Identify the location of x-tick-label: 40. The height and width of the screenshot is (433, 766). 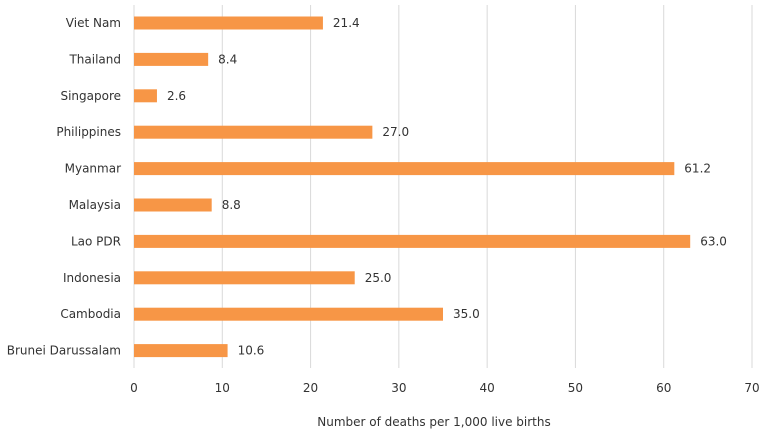
(487, 388).